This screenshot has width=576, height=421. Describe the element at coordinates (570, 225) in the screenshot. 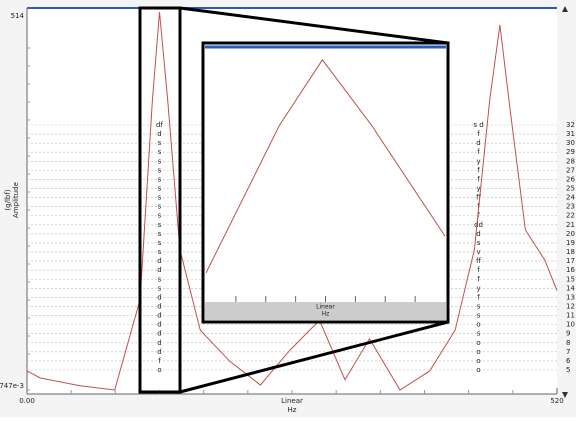

I see `row-label: 21` at that location.